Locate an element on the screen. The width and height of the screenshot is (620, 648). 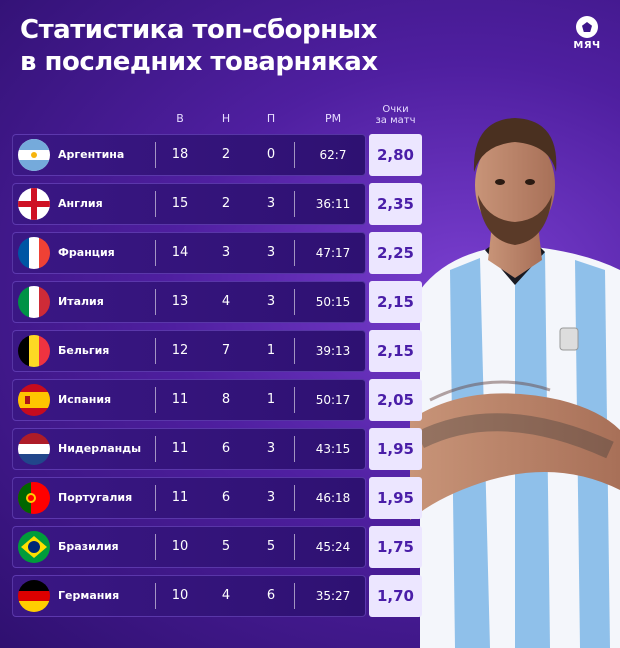
team-name: Англия is located at coordinates (80, 203).